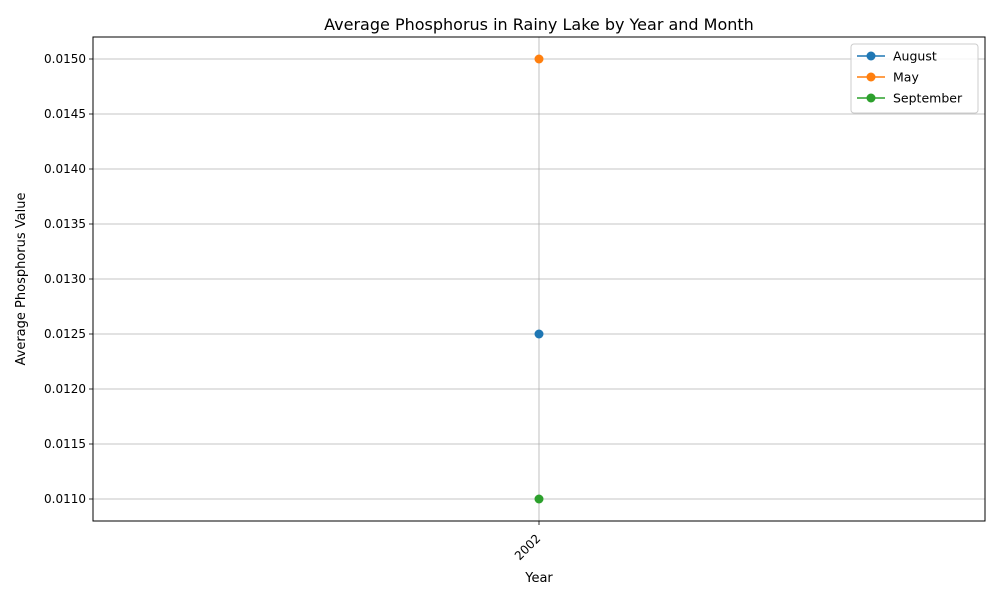 Image resolution: width=1000 pixels, height=600 pixels. I want to click on x-tick-label: 2002, so click(527, 546).